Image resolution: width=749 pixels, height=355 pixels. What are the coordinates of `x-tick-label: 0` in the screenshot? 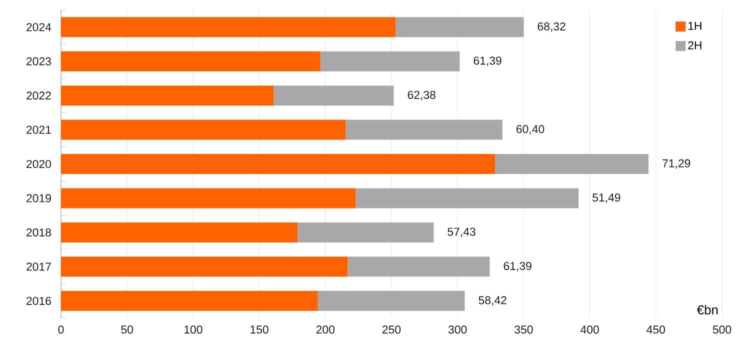 It's located at (61, 330).